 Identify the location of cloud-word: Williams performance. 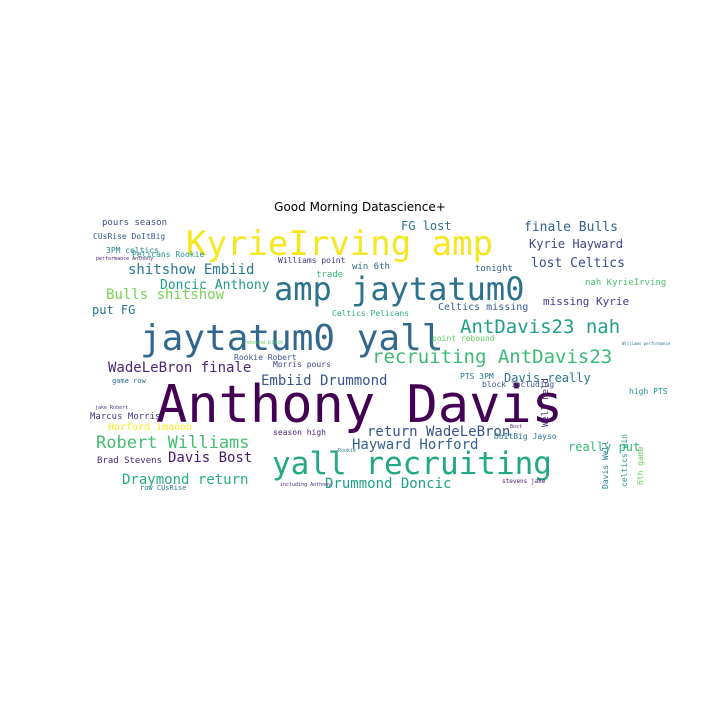
(646, 343).